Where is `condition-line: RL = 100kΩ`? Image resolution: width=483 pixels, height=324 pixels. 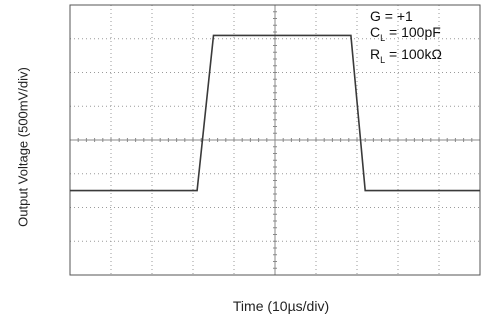 condition-line: RL = 100kΩ is located at coordinates (406, 57).